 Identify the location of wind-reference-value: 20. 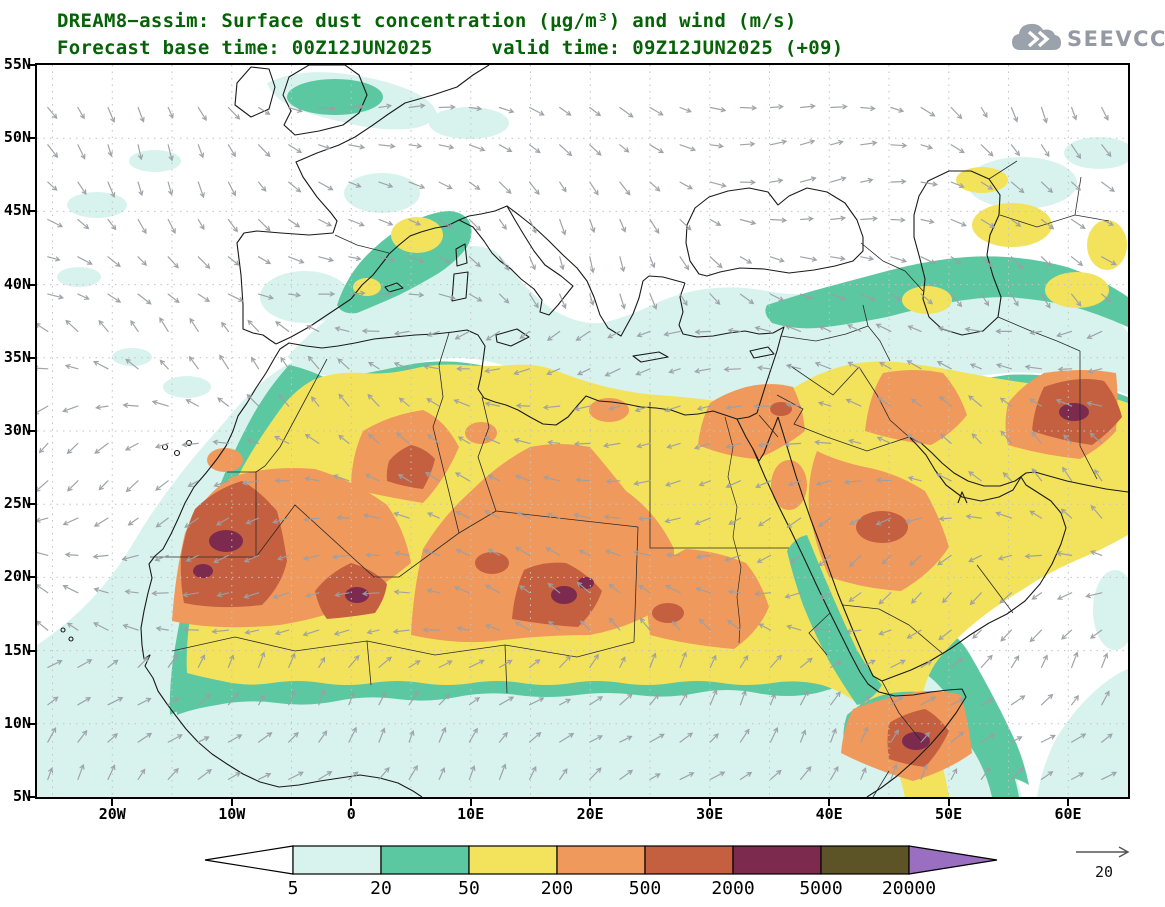
(1104, 872).